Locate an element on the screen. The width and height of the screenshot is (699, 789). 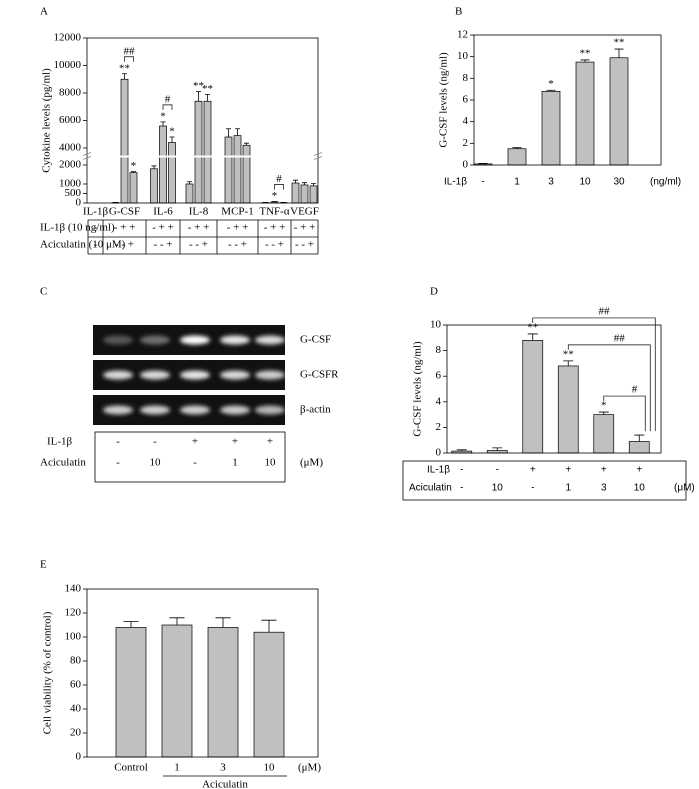
panel-label: A is located at coordinates (44, 12).